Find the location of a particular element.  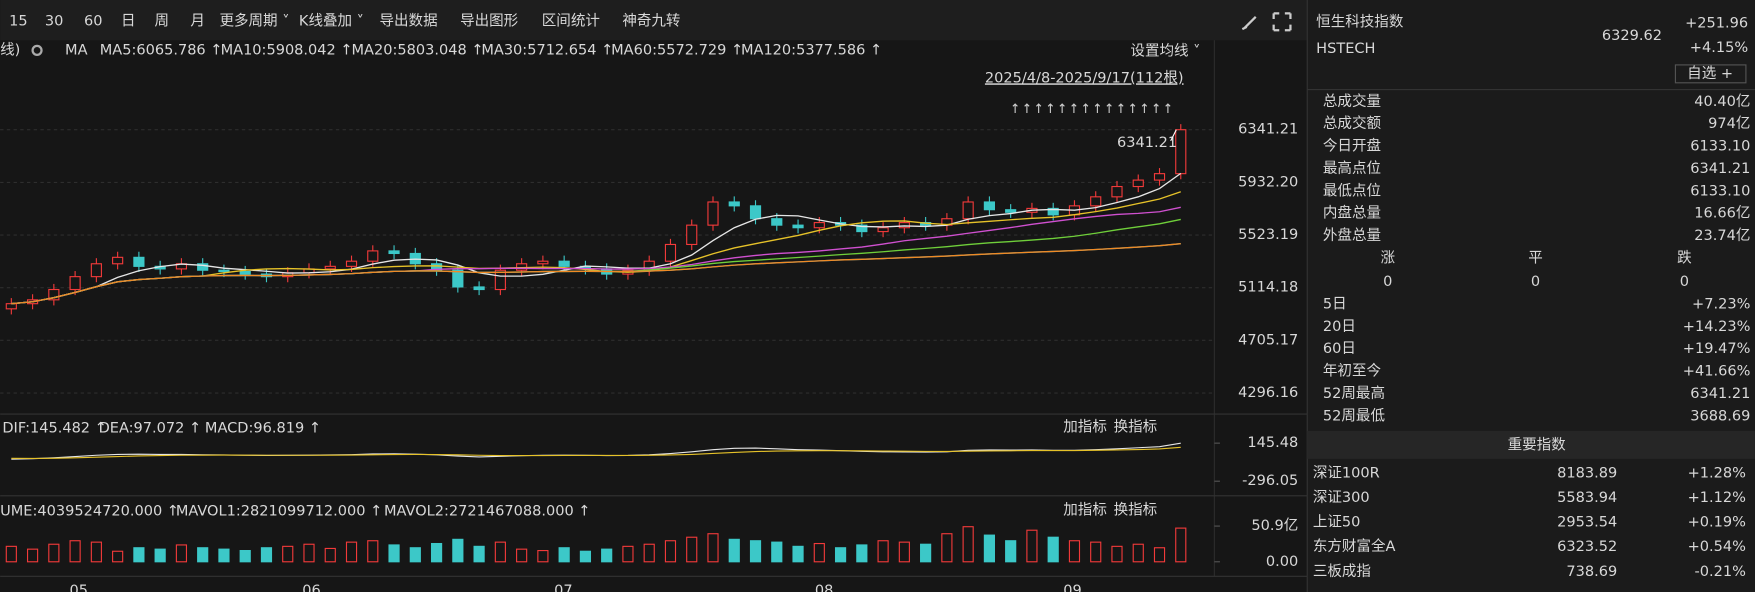

index-row-name: 深证300 is located at coordinates (1341, 497).